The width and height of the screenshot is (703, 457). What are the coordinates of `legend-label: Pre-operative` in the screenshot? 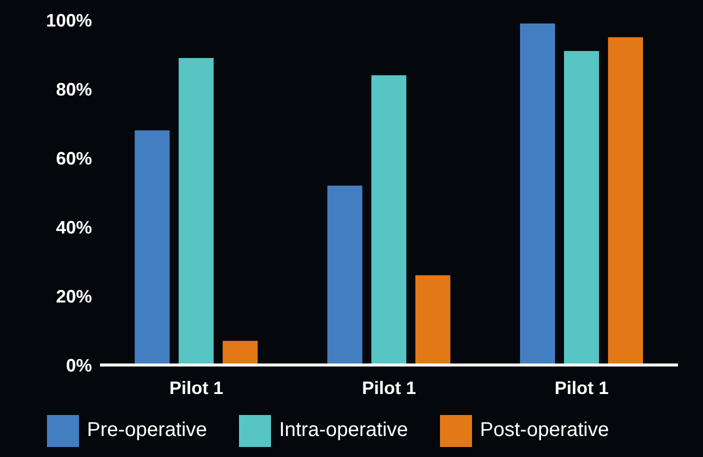 It's located at (147, 430).